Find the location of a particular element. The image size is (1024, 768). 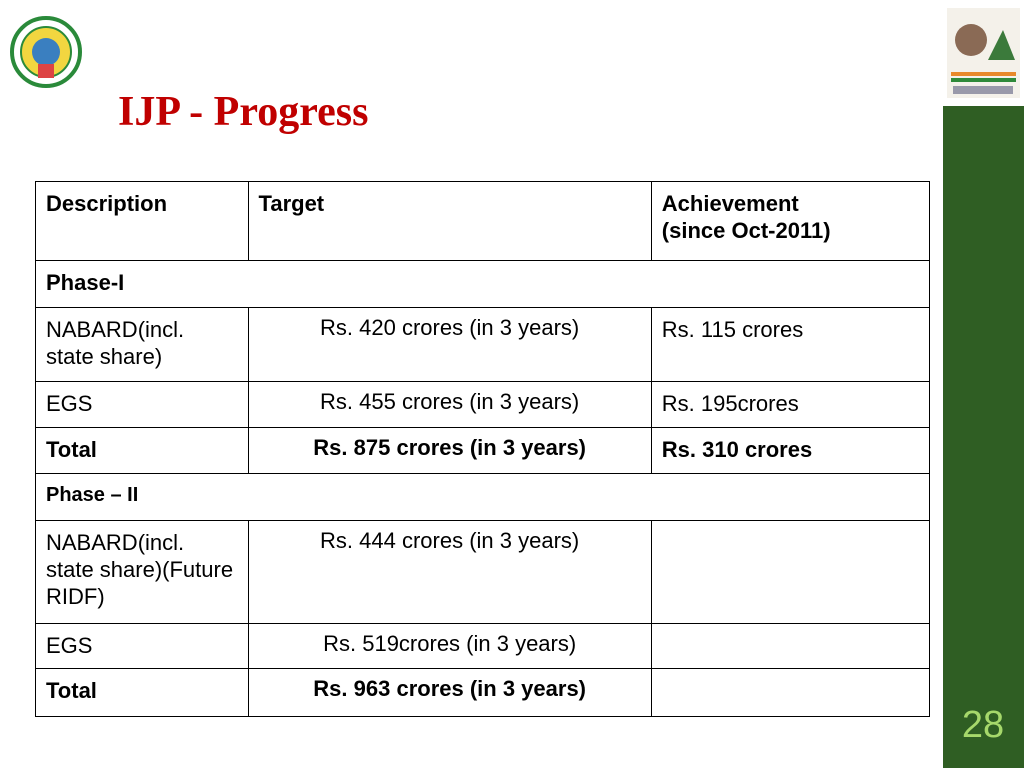

description-cell: NABARD(incl. state share)(Future RIDF) is located at coordinates (142, 572).